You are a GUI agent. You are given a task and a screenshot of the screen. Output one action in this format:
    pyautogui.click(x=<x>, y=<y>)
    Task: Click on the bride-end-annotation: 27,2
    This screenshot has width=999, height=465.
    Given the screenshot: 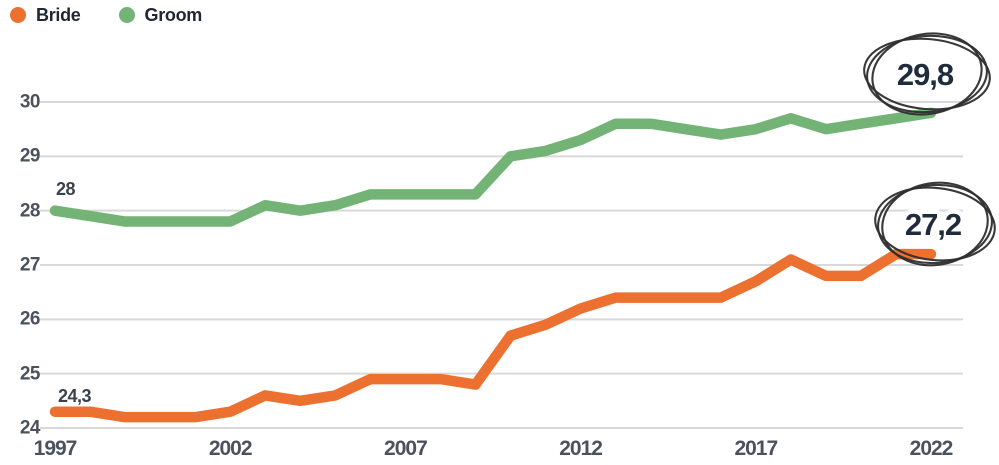 What is the action you would take?
    pyautogui.click(x=935, y=224)
    